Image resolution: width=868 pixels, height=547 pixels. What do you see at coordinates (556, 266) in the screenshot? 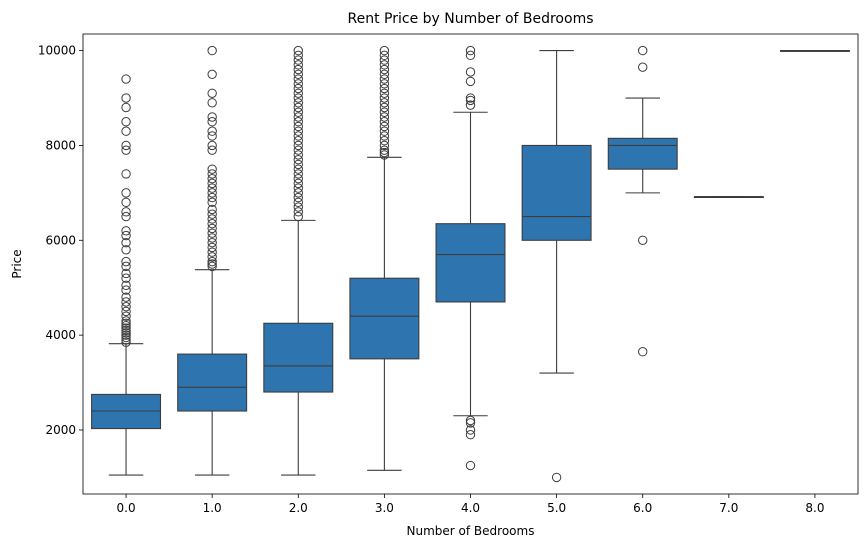
I see `box-group-5.0` at bounding box center [556, 266].